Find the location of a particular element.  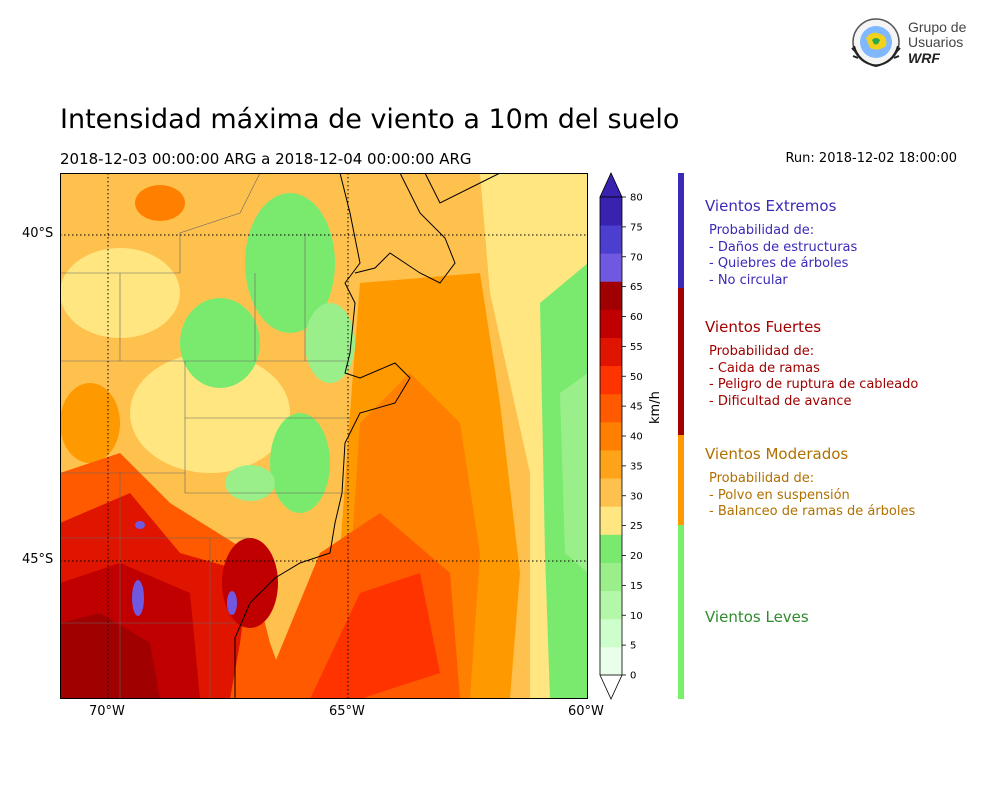

detail-line: - Polvo en suspensión is located at coordinates (779, 495).